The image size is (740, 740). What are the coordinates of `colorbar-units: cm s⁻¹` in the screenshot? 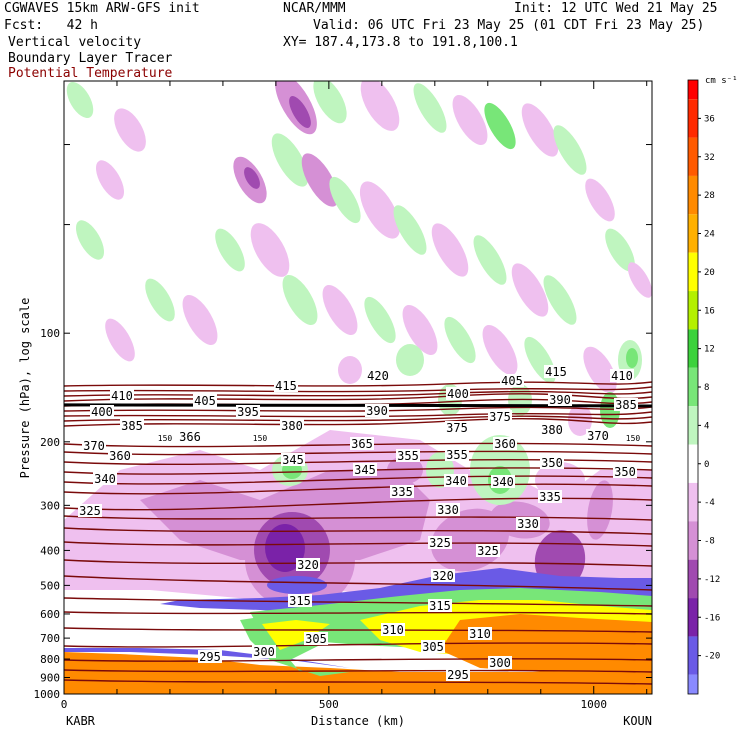 It's located at (721, 81).